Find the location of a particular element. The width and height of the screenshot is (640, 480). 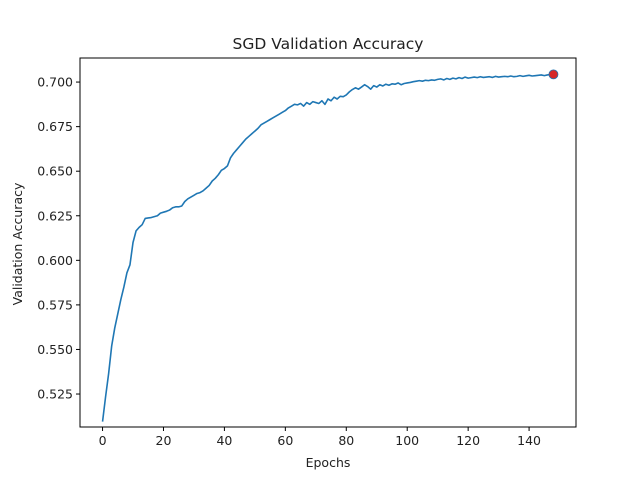

y-tick-label: 0.650 is located at coordinates (55, 171).